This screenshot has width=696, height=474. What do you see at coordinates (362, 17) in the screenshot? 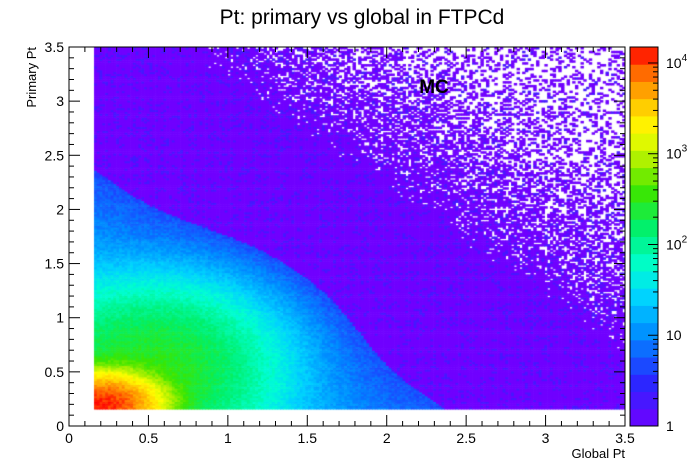
I see `chart-title: Pt: primary vs global in FTPCd` at bounding box center [362, 17].